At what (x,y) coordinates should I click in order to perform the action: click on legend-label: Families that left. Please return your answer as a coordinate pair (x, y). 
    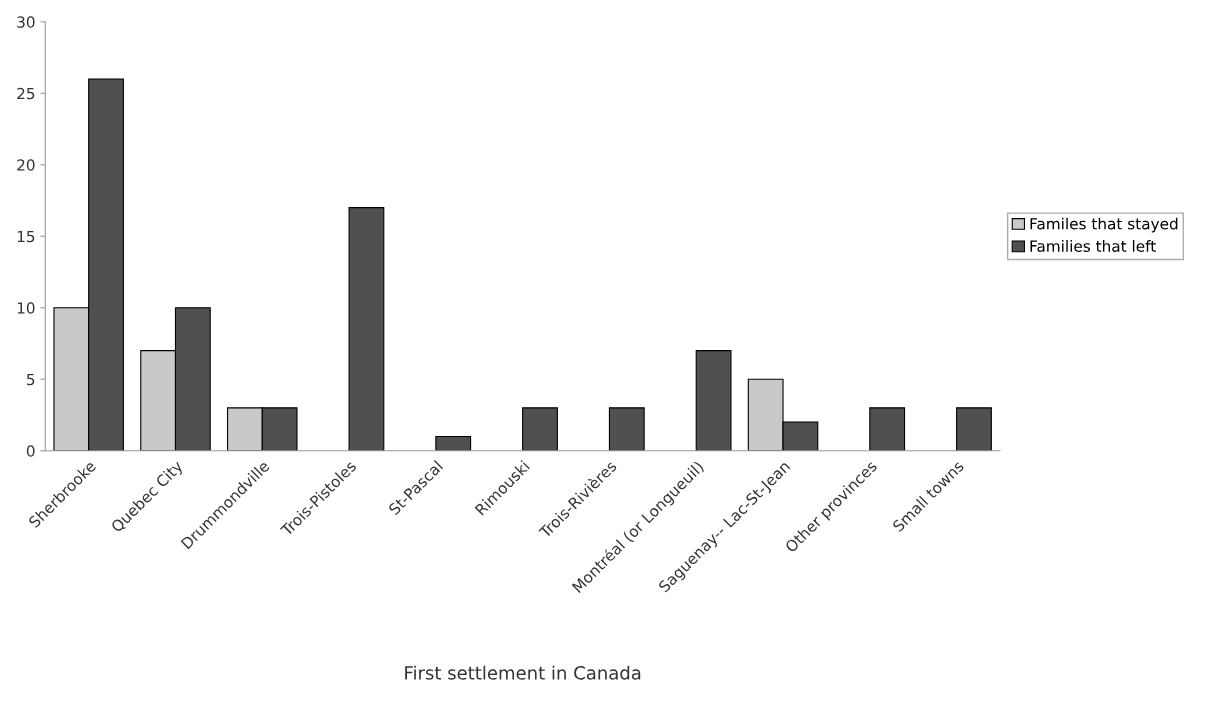
    Looking at the image, I should click on (1093, 246).